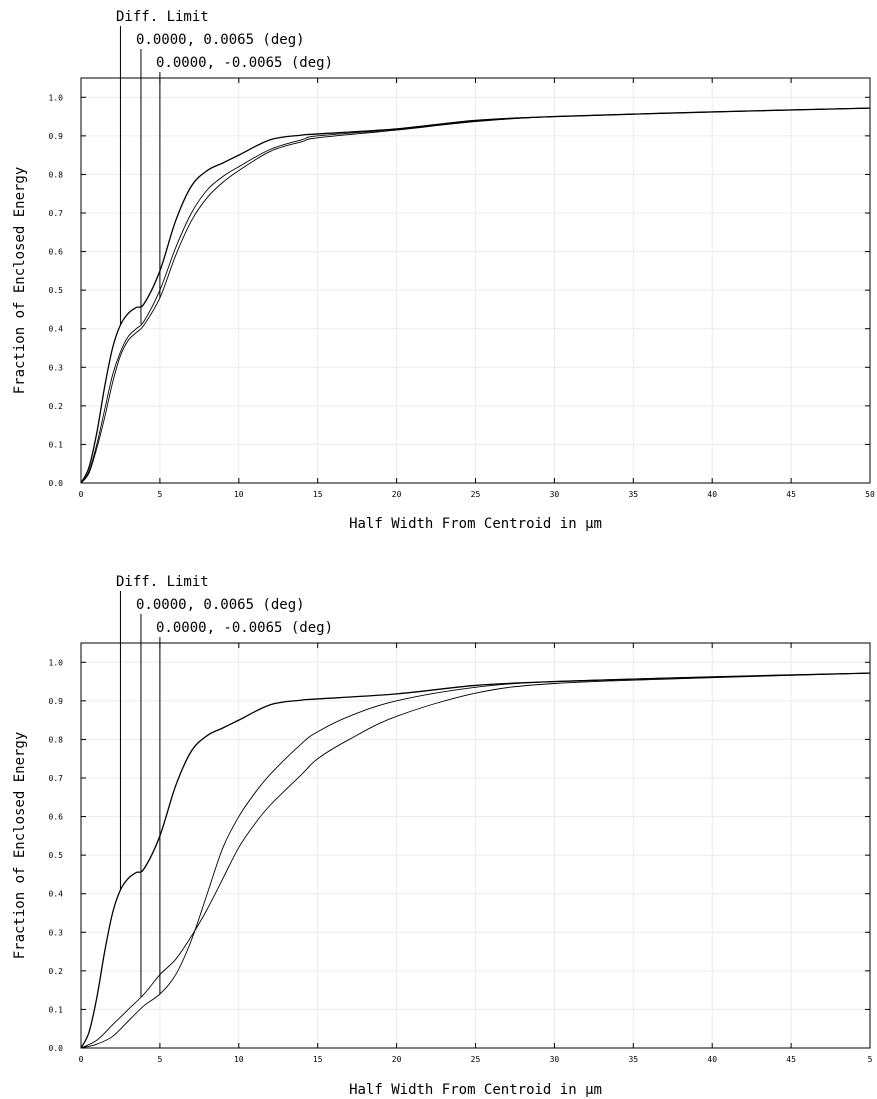 The image size is (877, 1099). Describe the element at coordinates (870, 494) in the screenshot. I see `x-tick-label: 50` at that location.